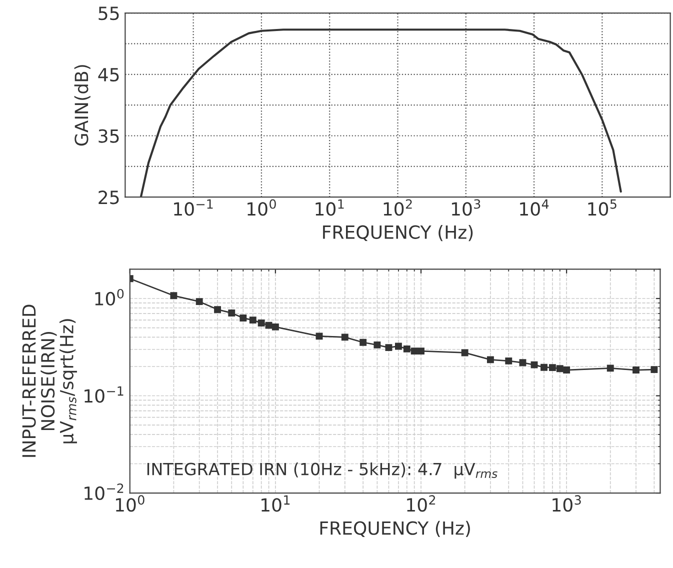 This screenshot has width=673, height=568. What do you see at coordinates (108, 13) in the screenshot?
I see `y-tick-label: 55` at bounding box center [108, 13].